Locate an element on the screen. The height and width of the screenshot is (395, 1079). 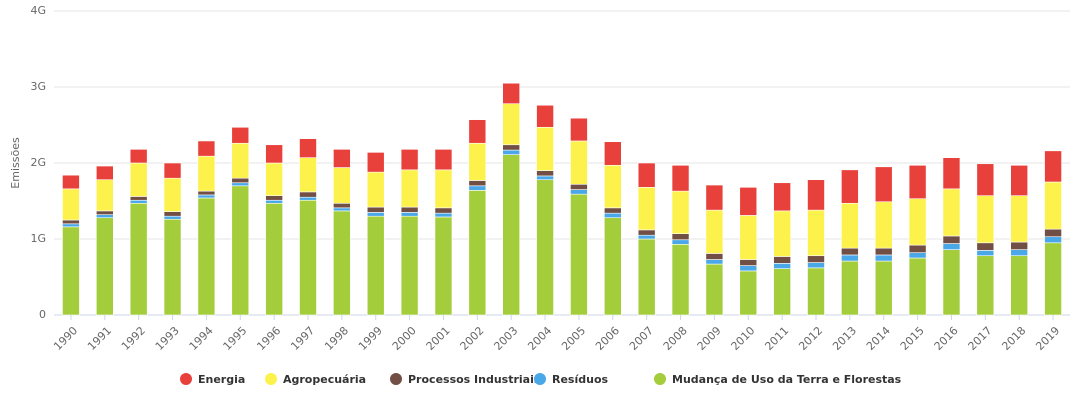
y-tick-label: 1G is located at coordinates (38, 238).